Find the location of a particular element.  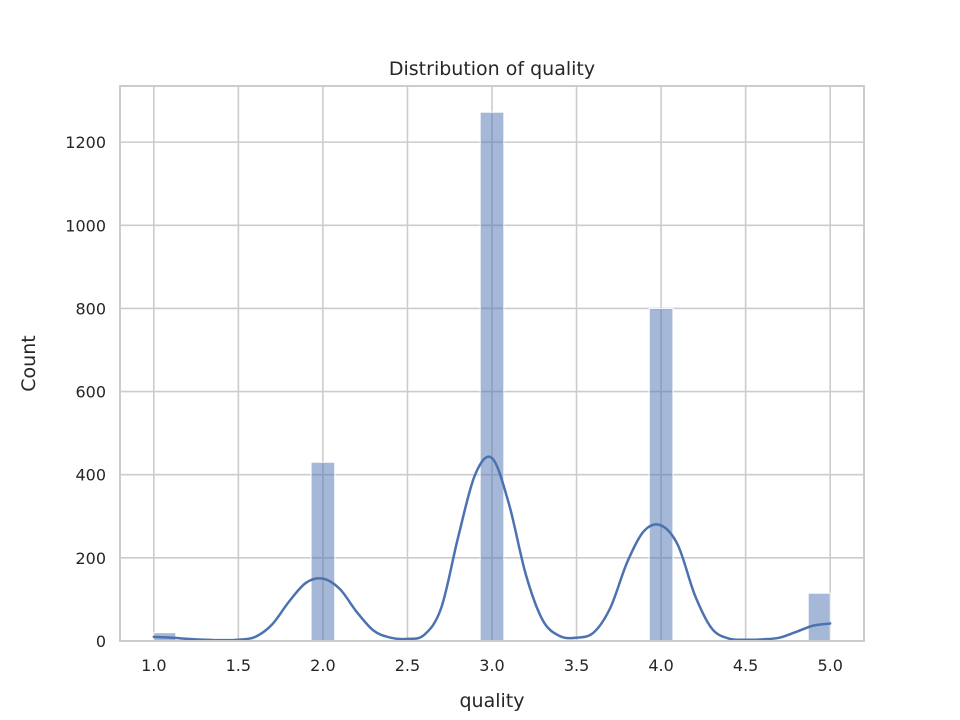

chart-title: Distribution of quality is located at coordinates (492, 69).